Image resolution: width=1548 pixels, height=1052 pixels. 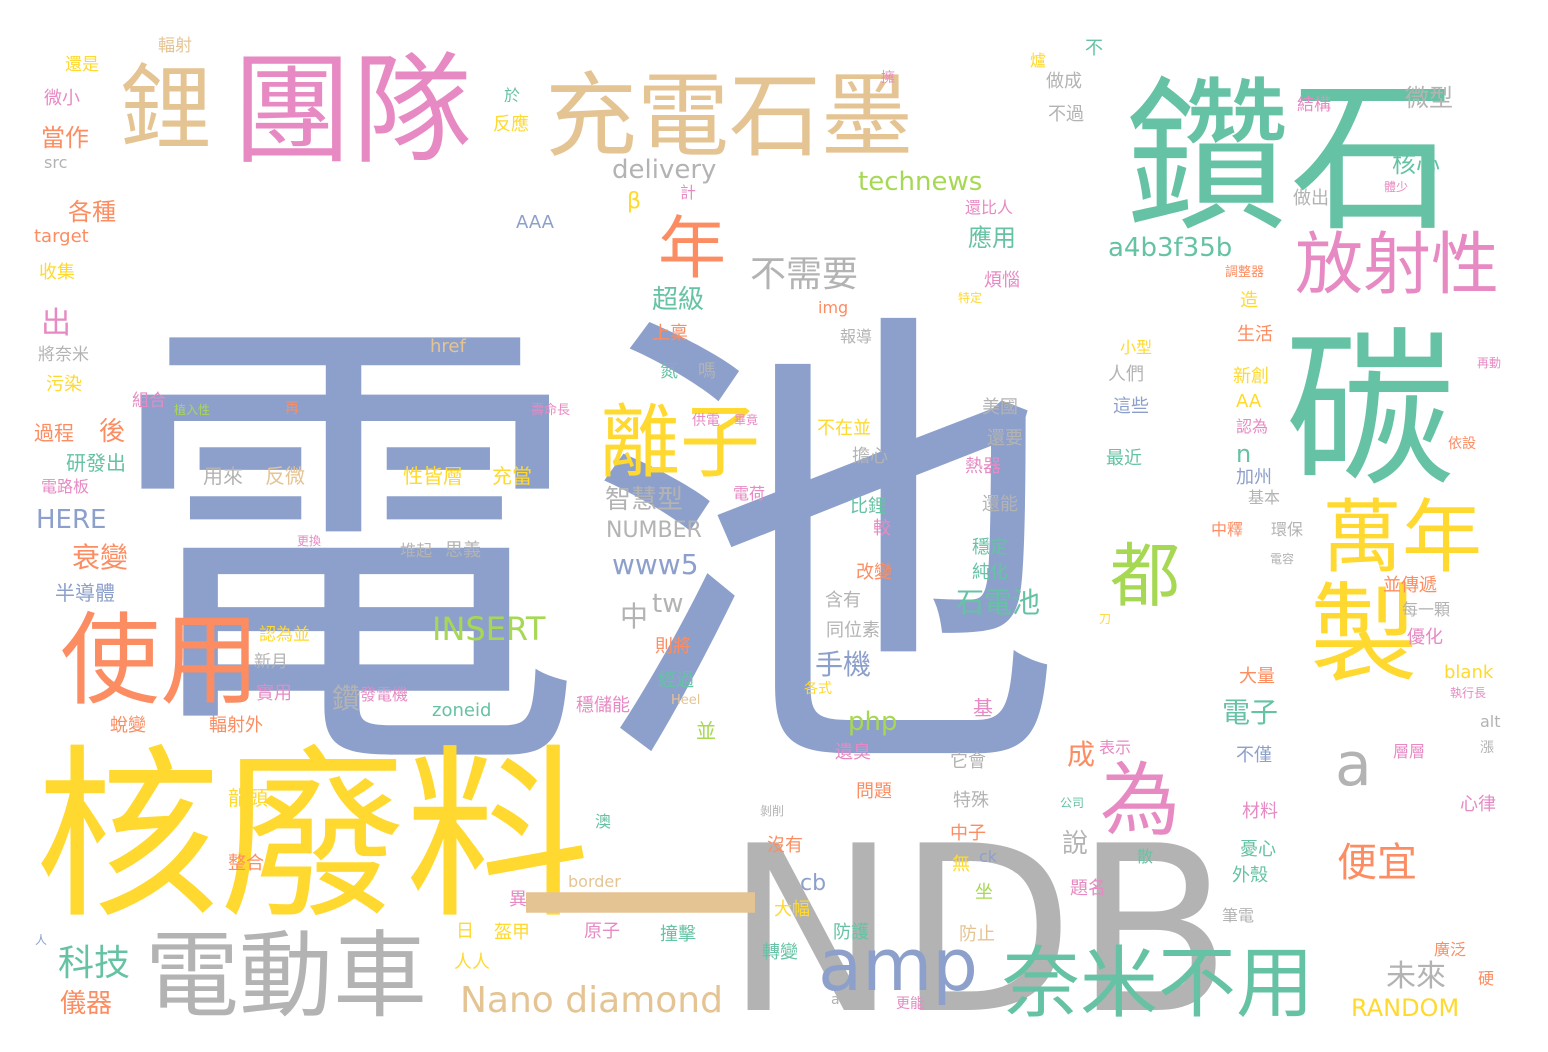 What do you see at coordinates (1250, 712) in the screenshot?
I see `word-44: 電子` at bounding box center [1250, 712].